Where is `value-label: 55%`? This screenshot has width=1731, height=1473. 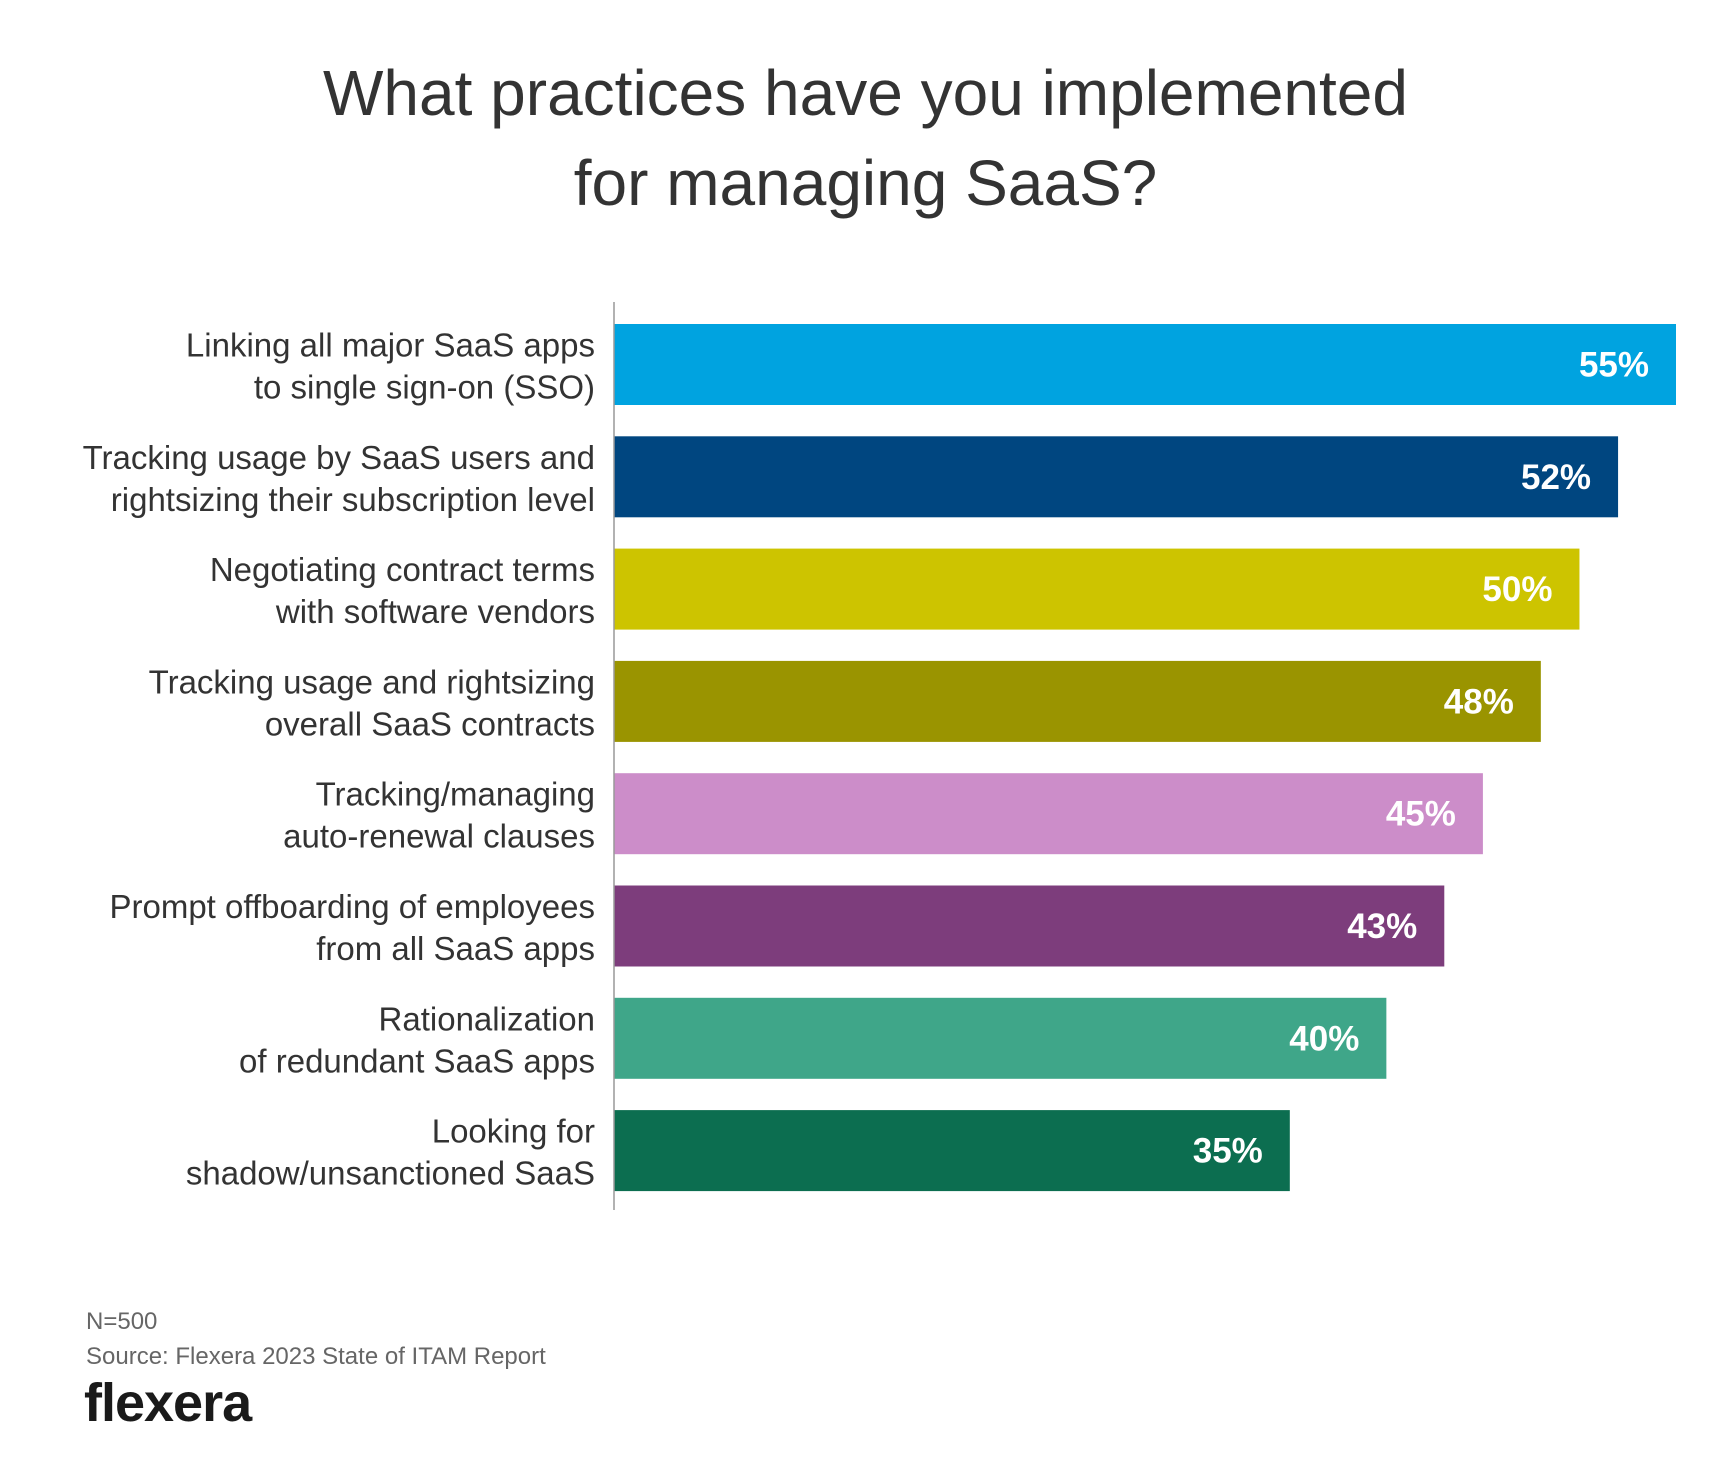 value-label: 55% is located at coordinates (1614, 365).